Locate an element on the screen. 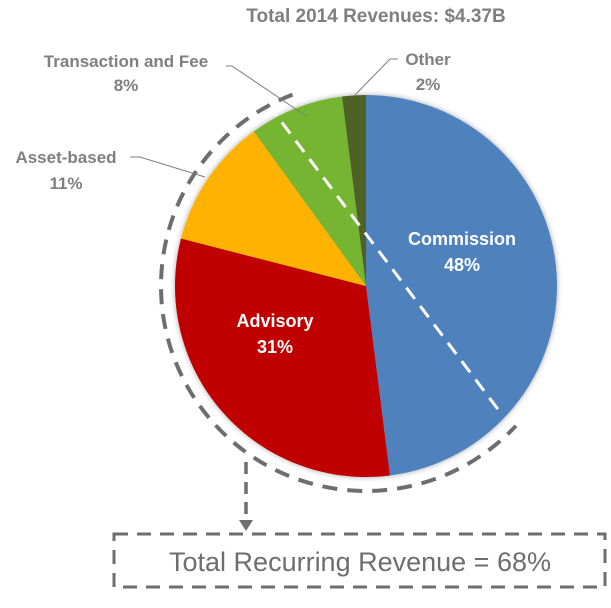 The height and width of the screenshot is (608, 611). pie-slice-advisory is located at coordinates (282, 357).